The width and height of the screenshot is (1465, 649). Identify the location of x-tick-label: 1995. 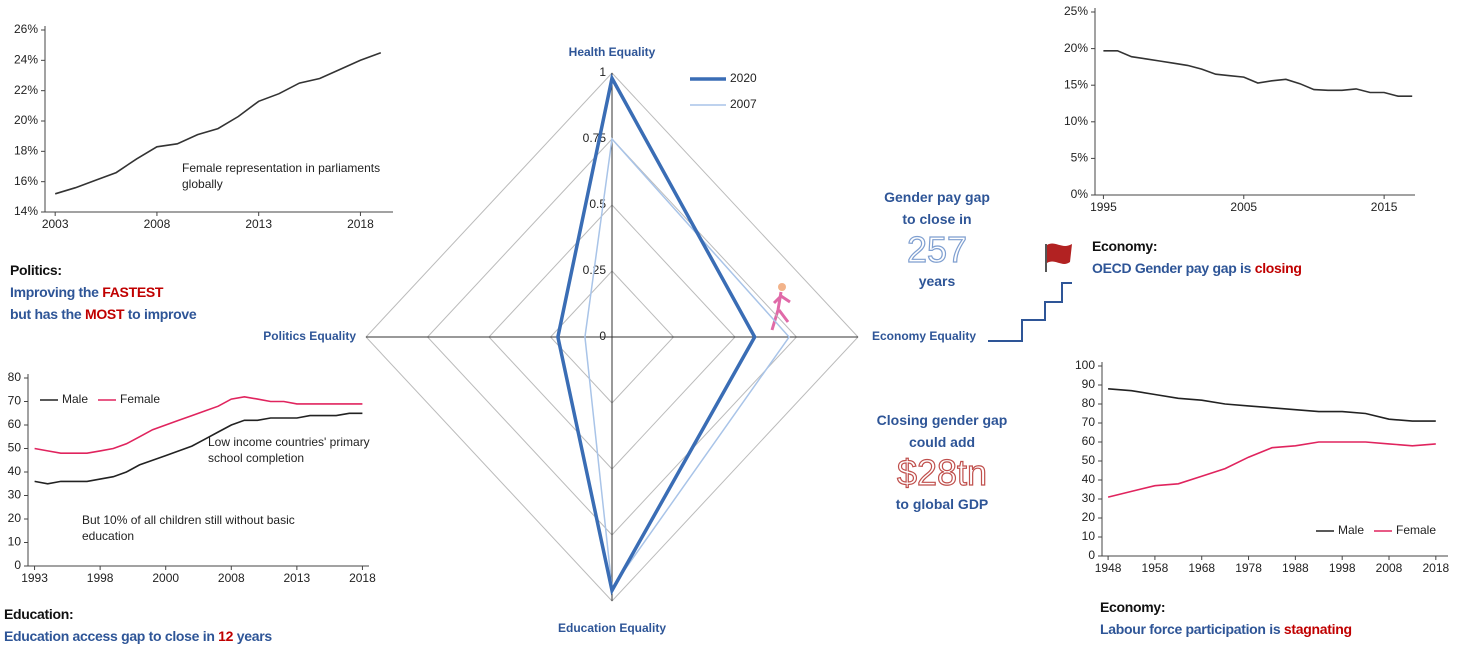
(1103, 207).